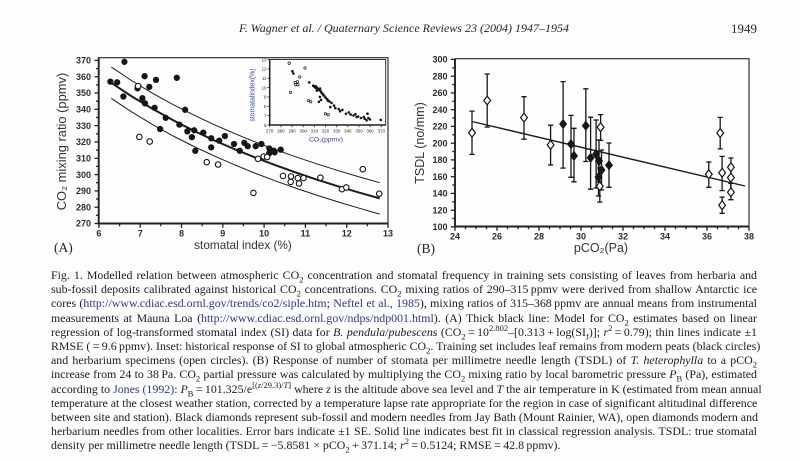 The width and height of the screenshot is (800, 461). What do you see at coordinates (665, 237) in the screenshot?
I see `svg-text: 34` at bounding box center [665, 237].